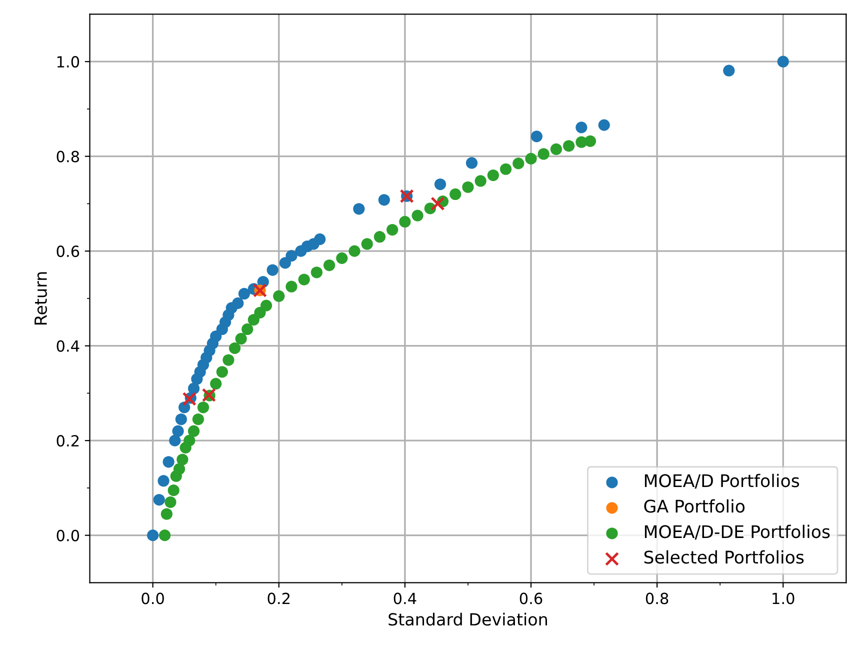 The width and height of the screenshot is (847, 646). What do you see at coordinates (68, 536) in the screenshot?
I see `y-tick-label: 0.0` at bounding box center [68, 536].